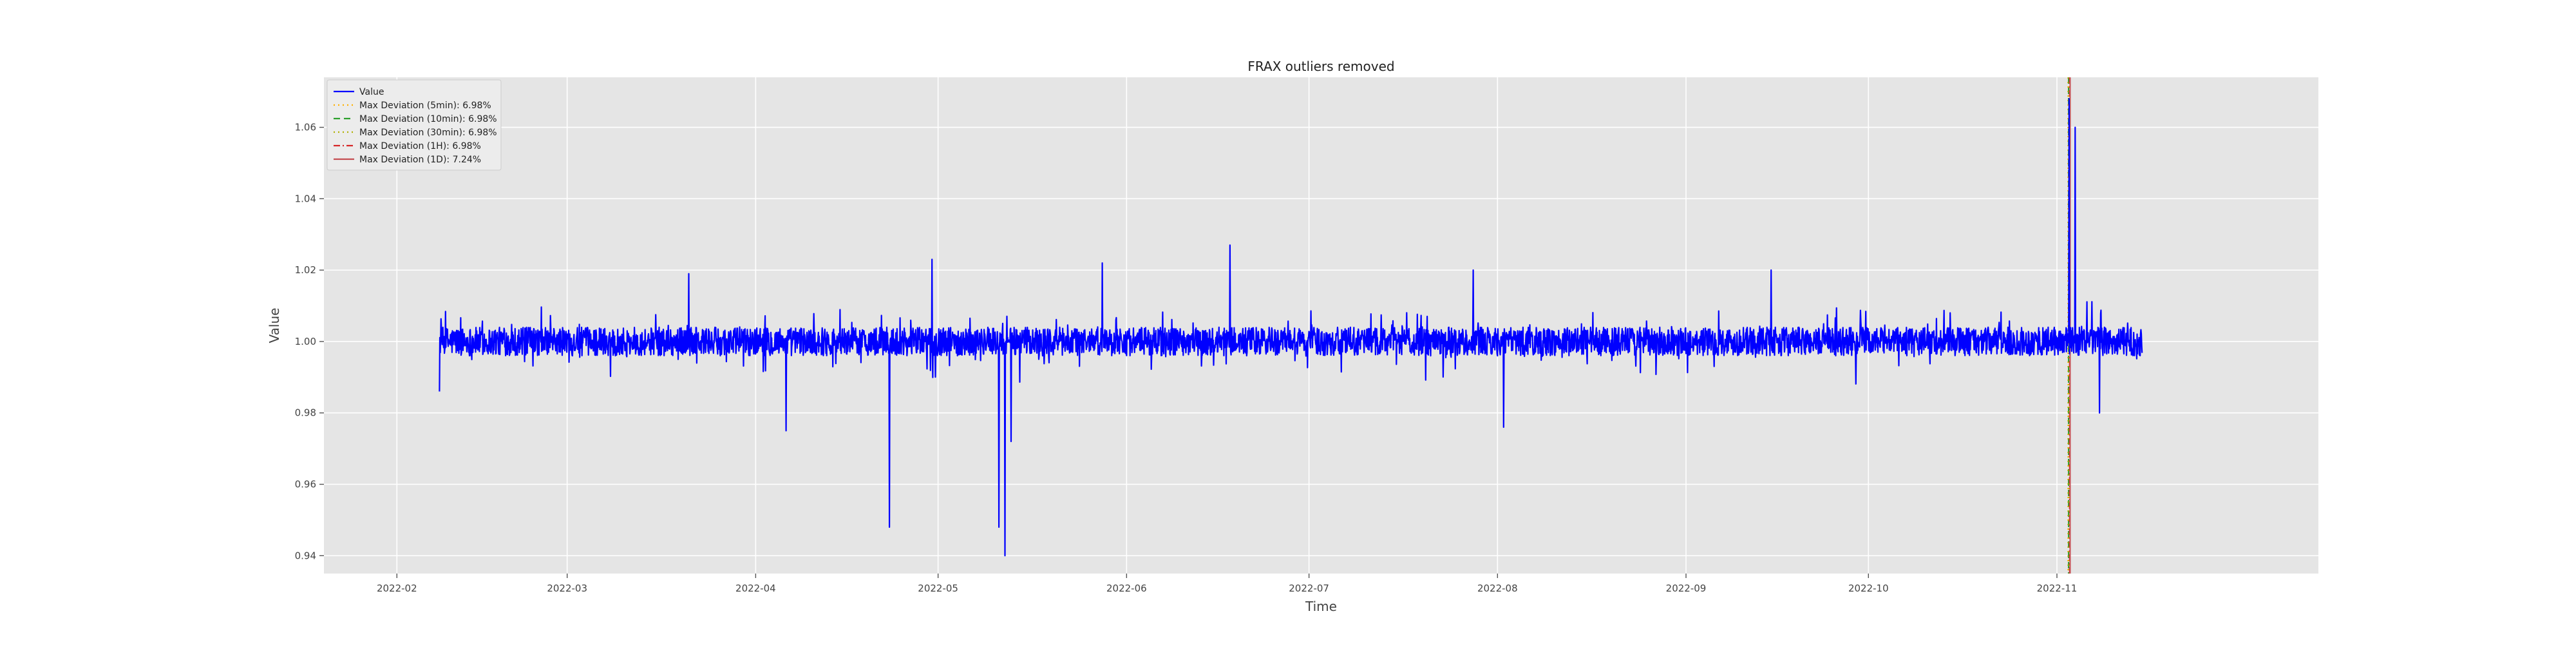  Describe the element at coordinates (1498, 588) in the screenshot. I see `x-tick-label: 2022-08` at that location.